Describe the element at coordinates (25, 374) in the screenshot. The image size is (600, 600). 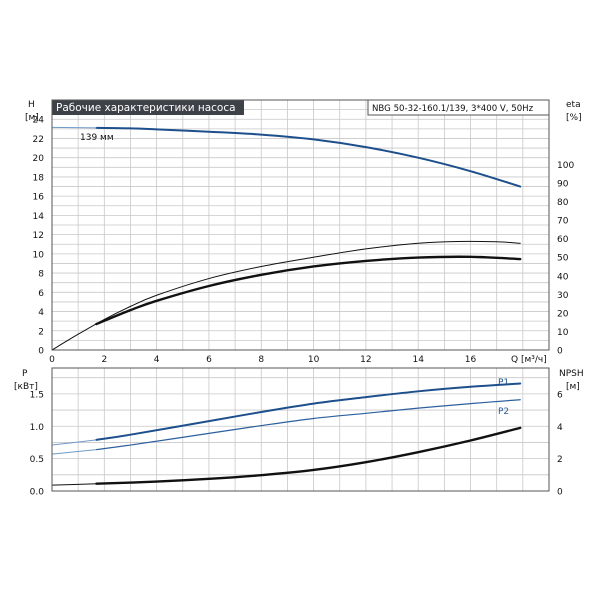
I see `power-axis-title: P` at that location.